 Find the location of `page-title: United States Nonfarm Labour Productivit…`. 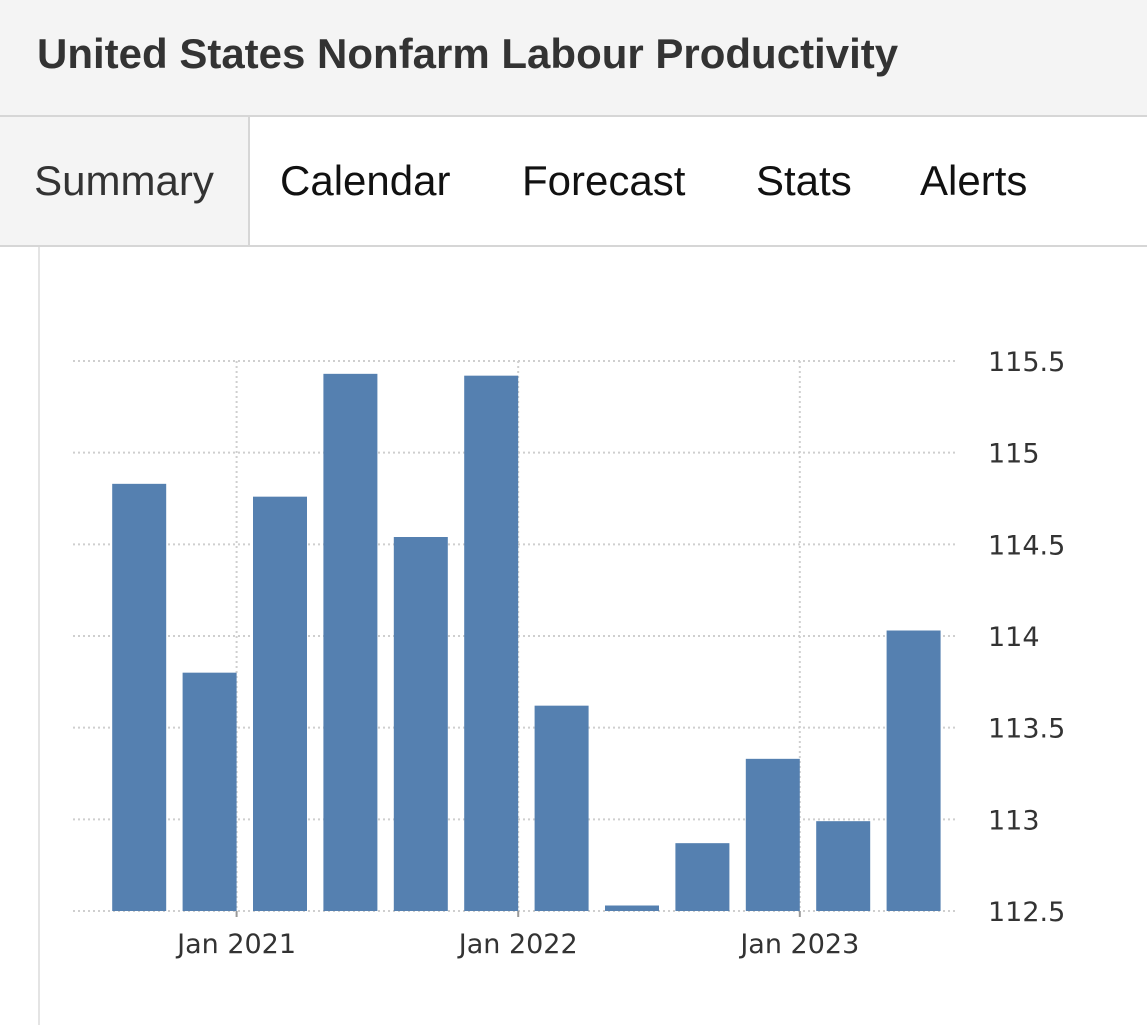

page-title: United States Nonfarm Labour Productivit… is located at coordinates (468, 53).